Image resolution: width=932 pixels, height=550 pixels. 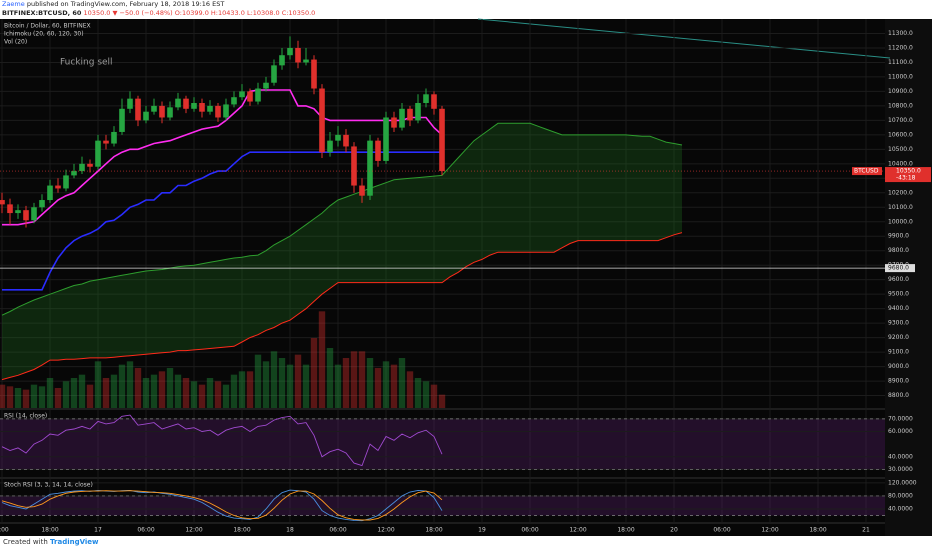 I want to click on footer-text: Created with, so click(x=25, y=542).